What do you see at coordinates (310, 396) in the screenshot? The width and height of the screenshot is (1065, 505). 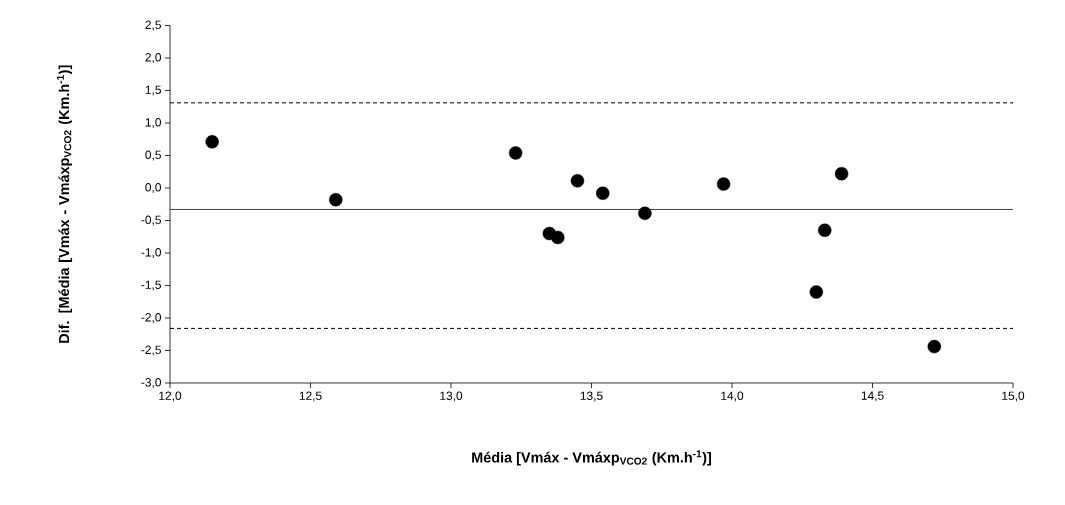 I see `x-tick-label: 12,5` at bounding box center [310, 396].